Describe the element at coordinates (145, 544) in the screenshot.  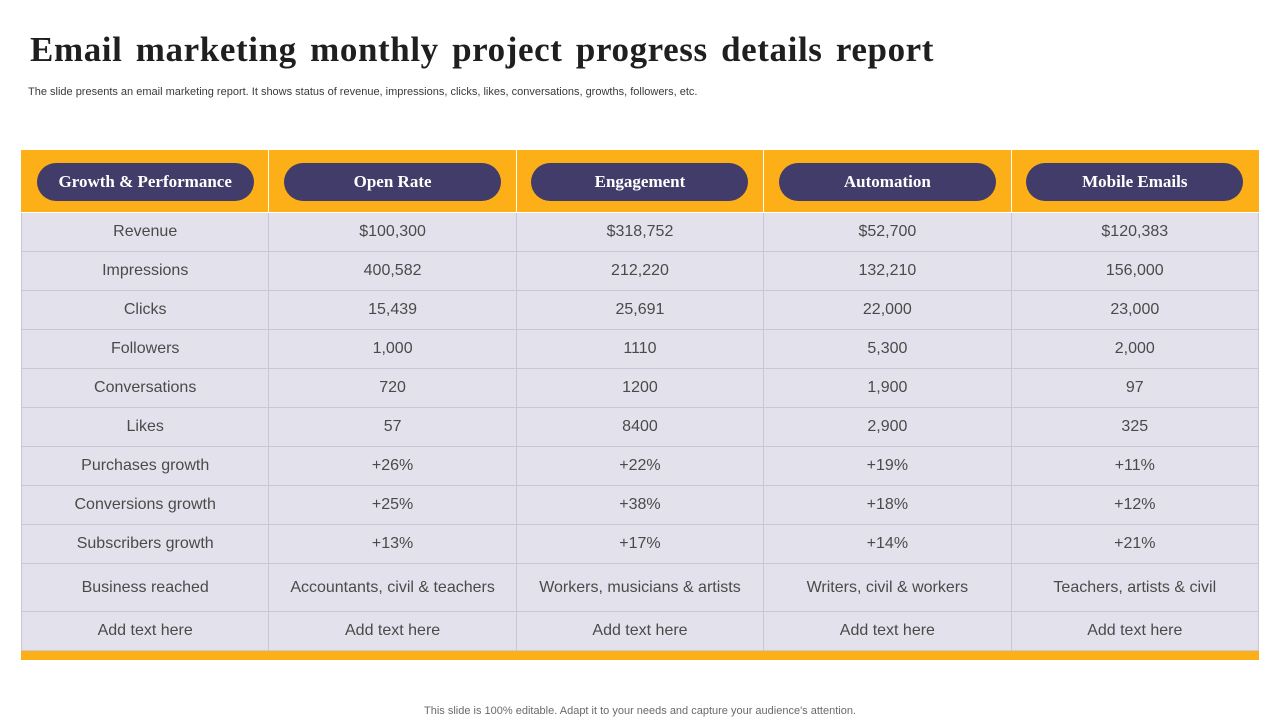
I see `row-label-cell: Subscribers growth` at that location.